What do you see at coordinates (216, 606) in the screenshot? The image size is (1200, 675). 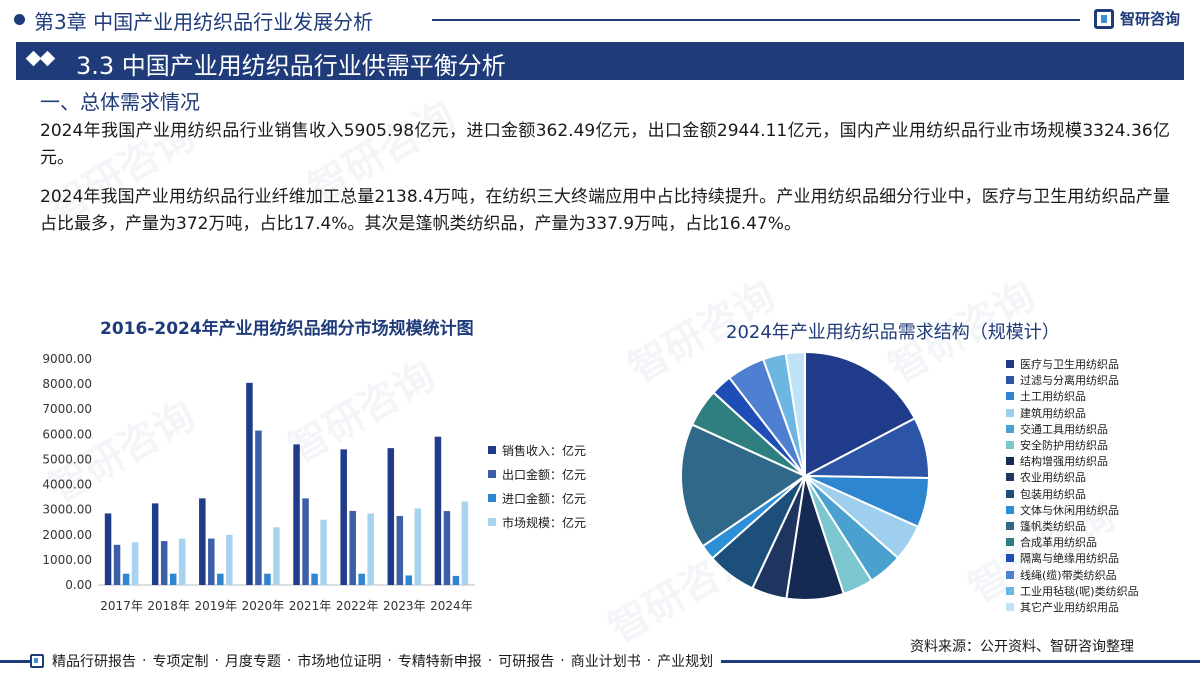 I see `x-tick-label: 2019年` at bounding box center [216, 606].